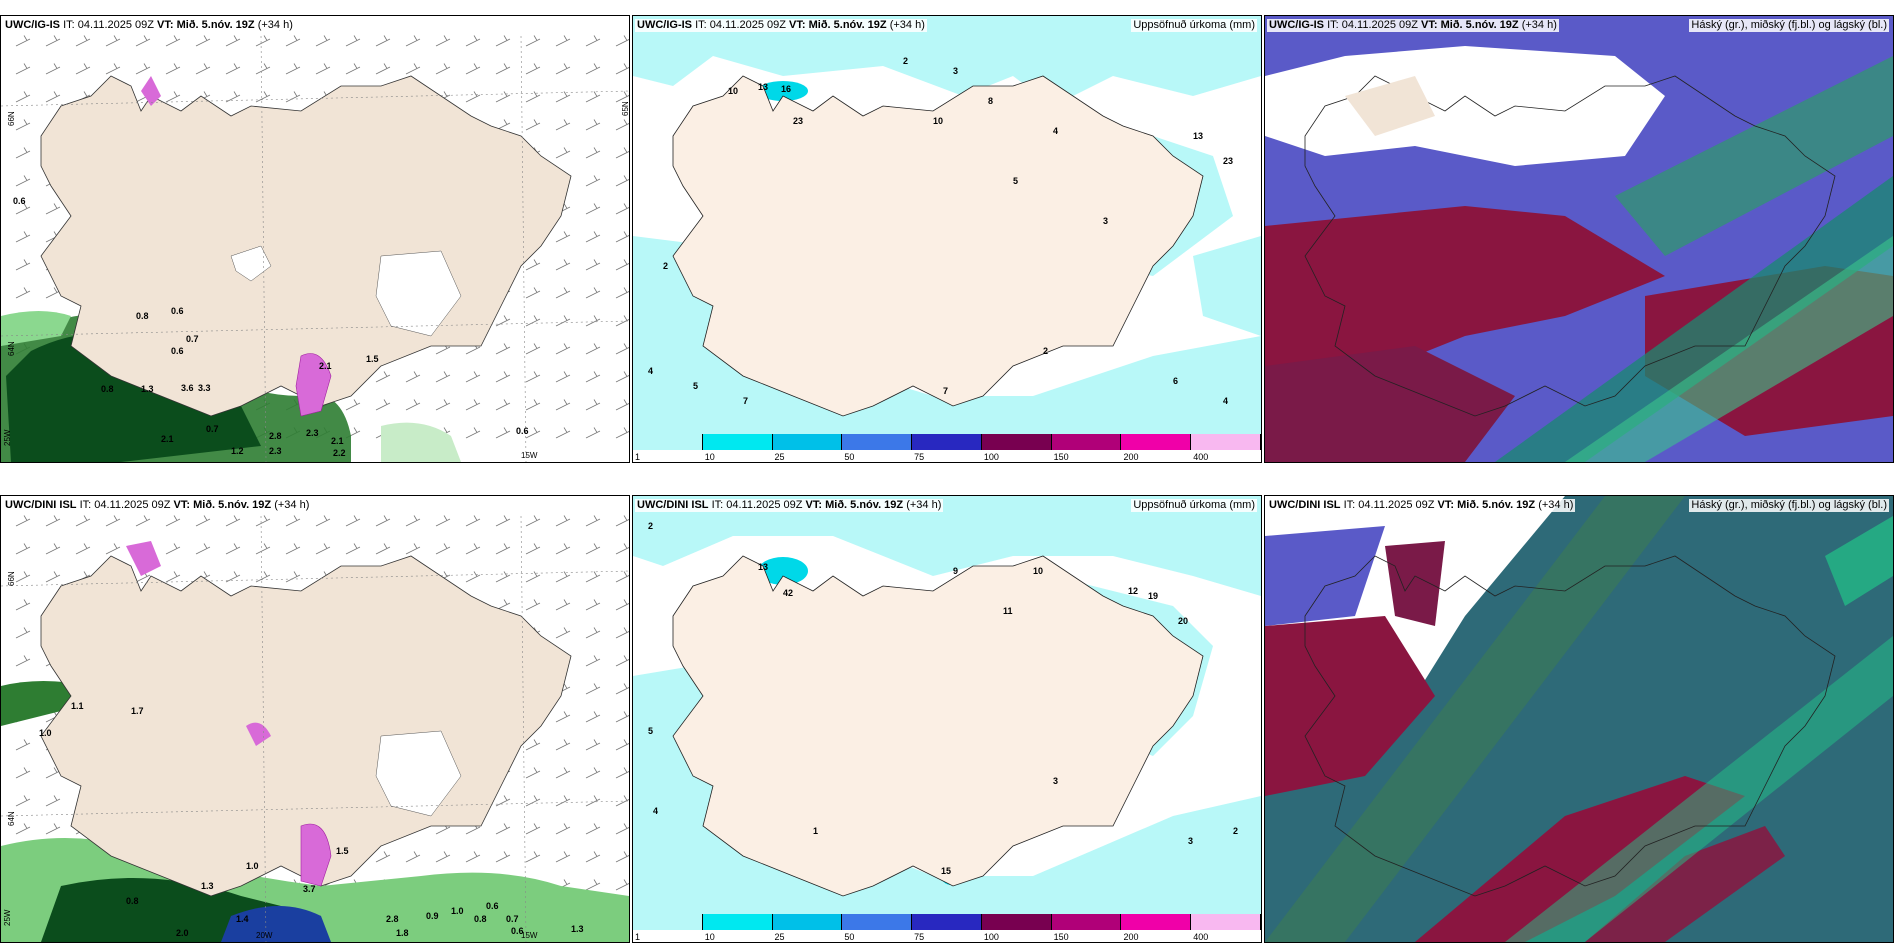 The image size is (1900, 950). I want to click on precip-value: 1.2, so click(237, 451).